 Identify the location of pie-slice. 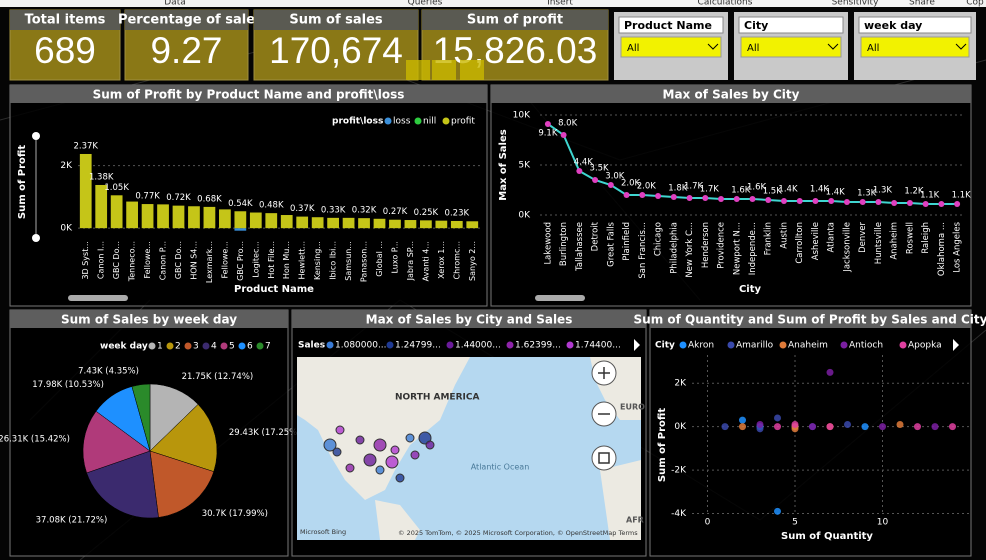
(141, 417).